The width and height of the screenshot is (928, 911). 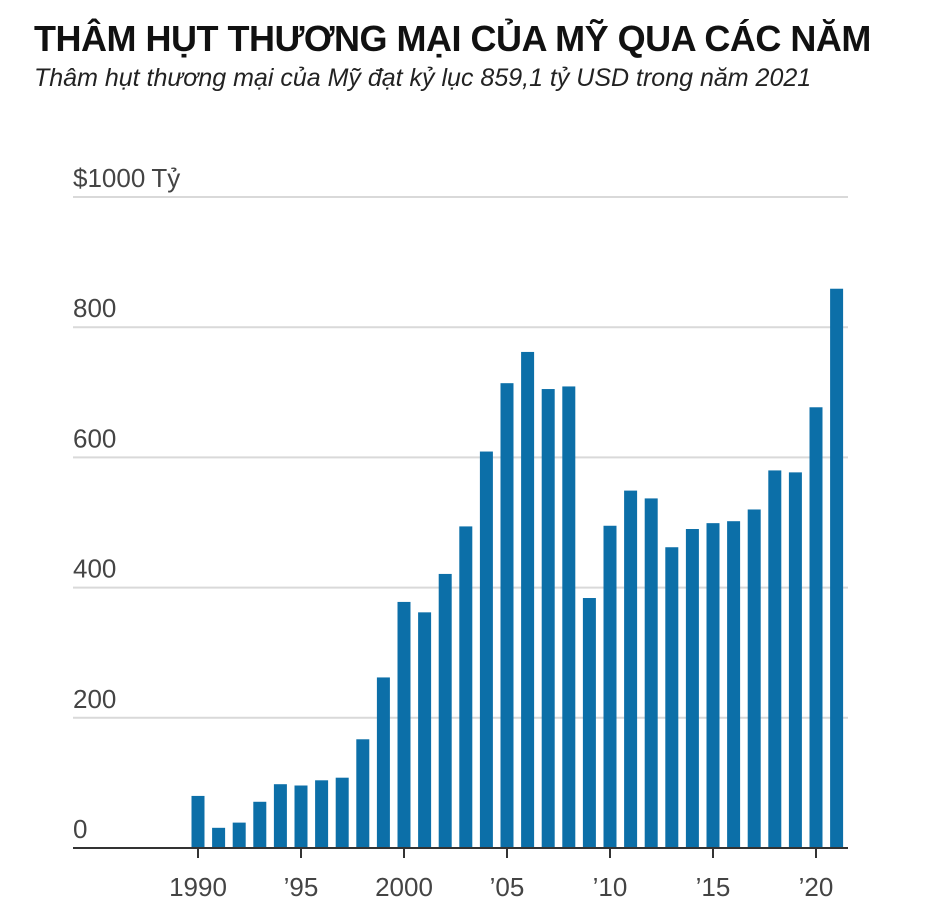 I want to click on x-tick-label: ’95, so click(x=301, y=887).